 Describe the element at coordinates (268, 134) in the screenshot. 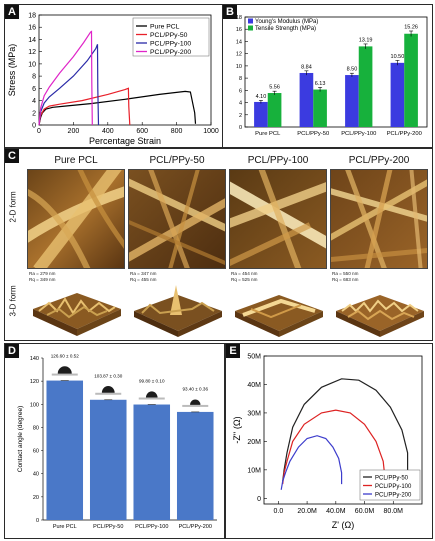

I see `category-label-b: Pure PCL` at that location.